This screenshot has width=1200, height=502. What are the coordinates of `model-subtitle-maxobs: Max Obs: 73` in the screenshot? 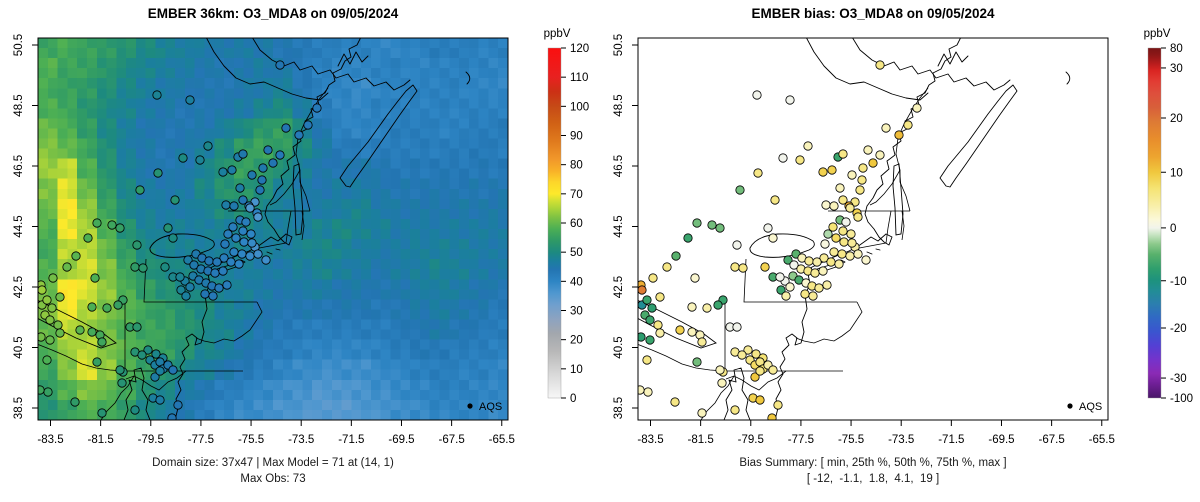 It's located at (273, 479).